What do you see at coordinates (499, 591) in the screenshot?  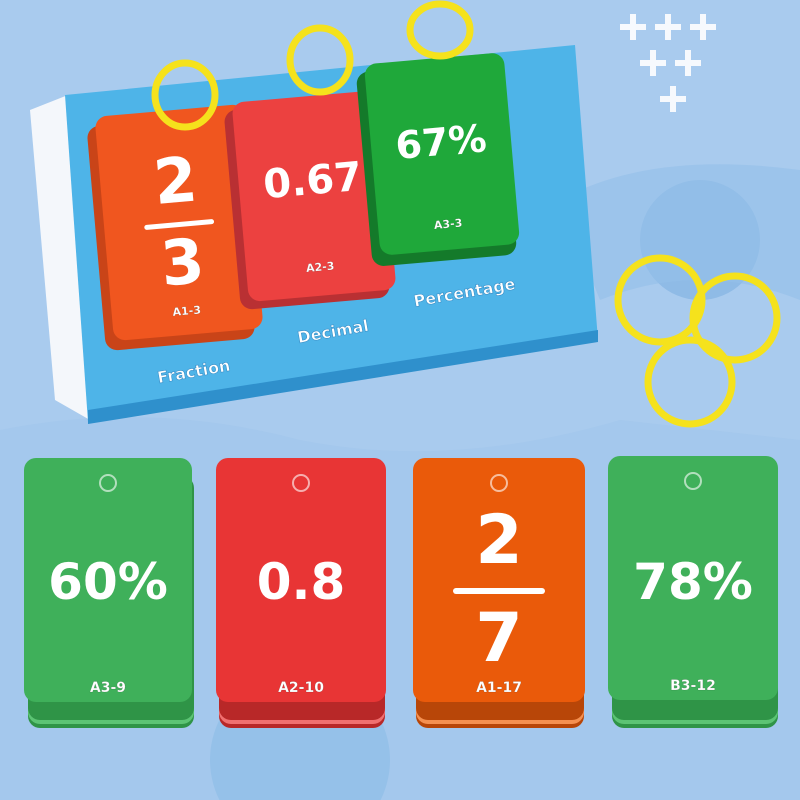 I see `fraction-bar` at bounding box center [499, 591].